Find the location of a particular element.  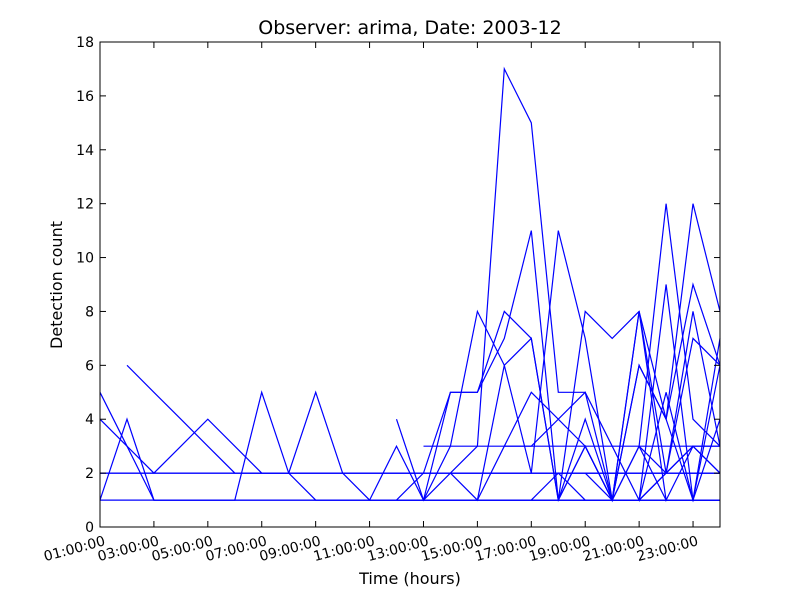

y-tick-label: 12 is located at coordinates (85, 205).